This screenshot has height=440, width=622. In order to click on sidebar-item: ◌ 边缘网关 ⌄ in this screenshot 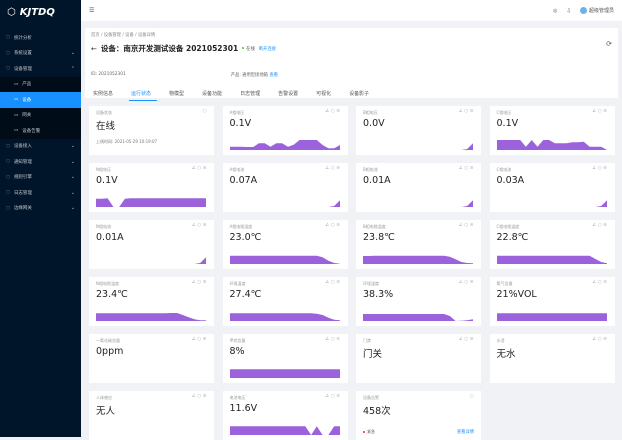, I will do `click(40, 208)`.